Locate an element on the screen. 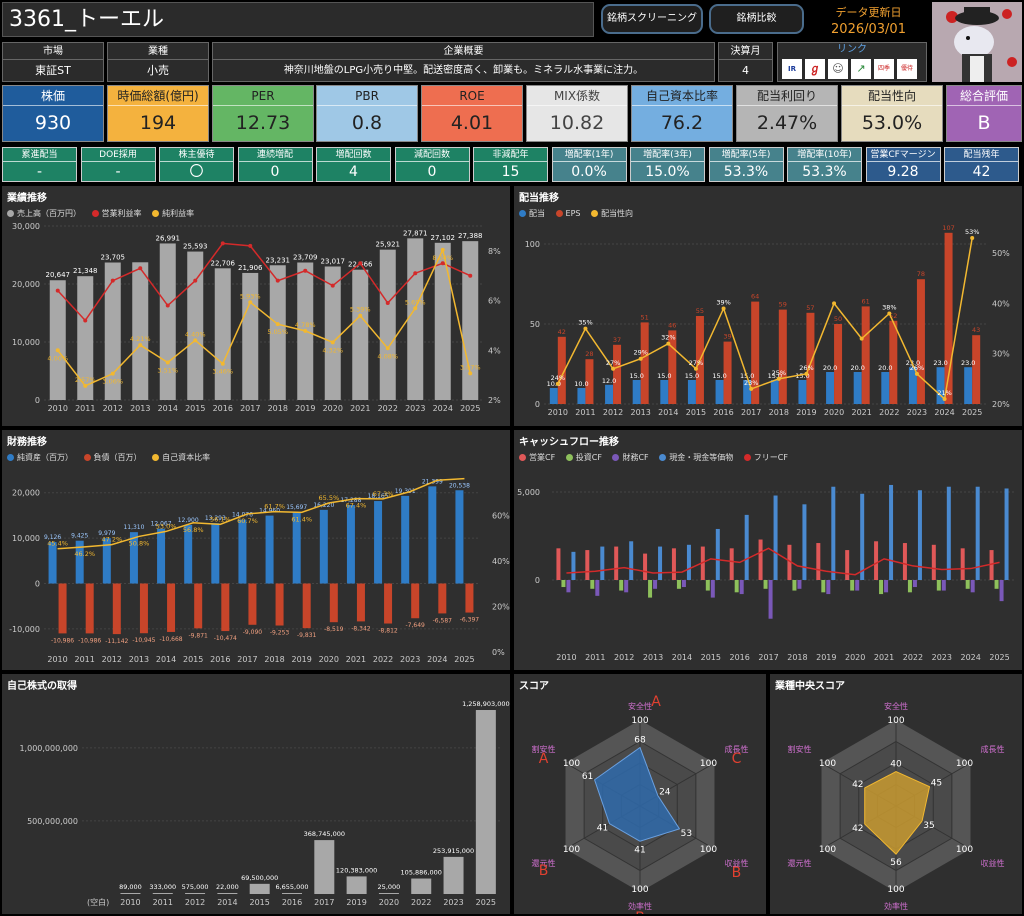 The height and width of the screenshot is (916, 1024). kpi-2: PER 12.73 is located at coordinates (263, 113).